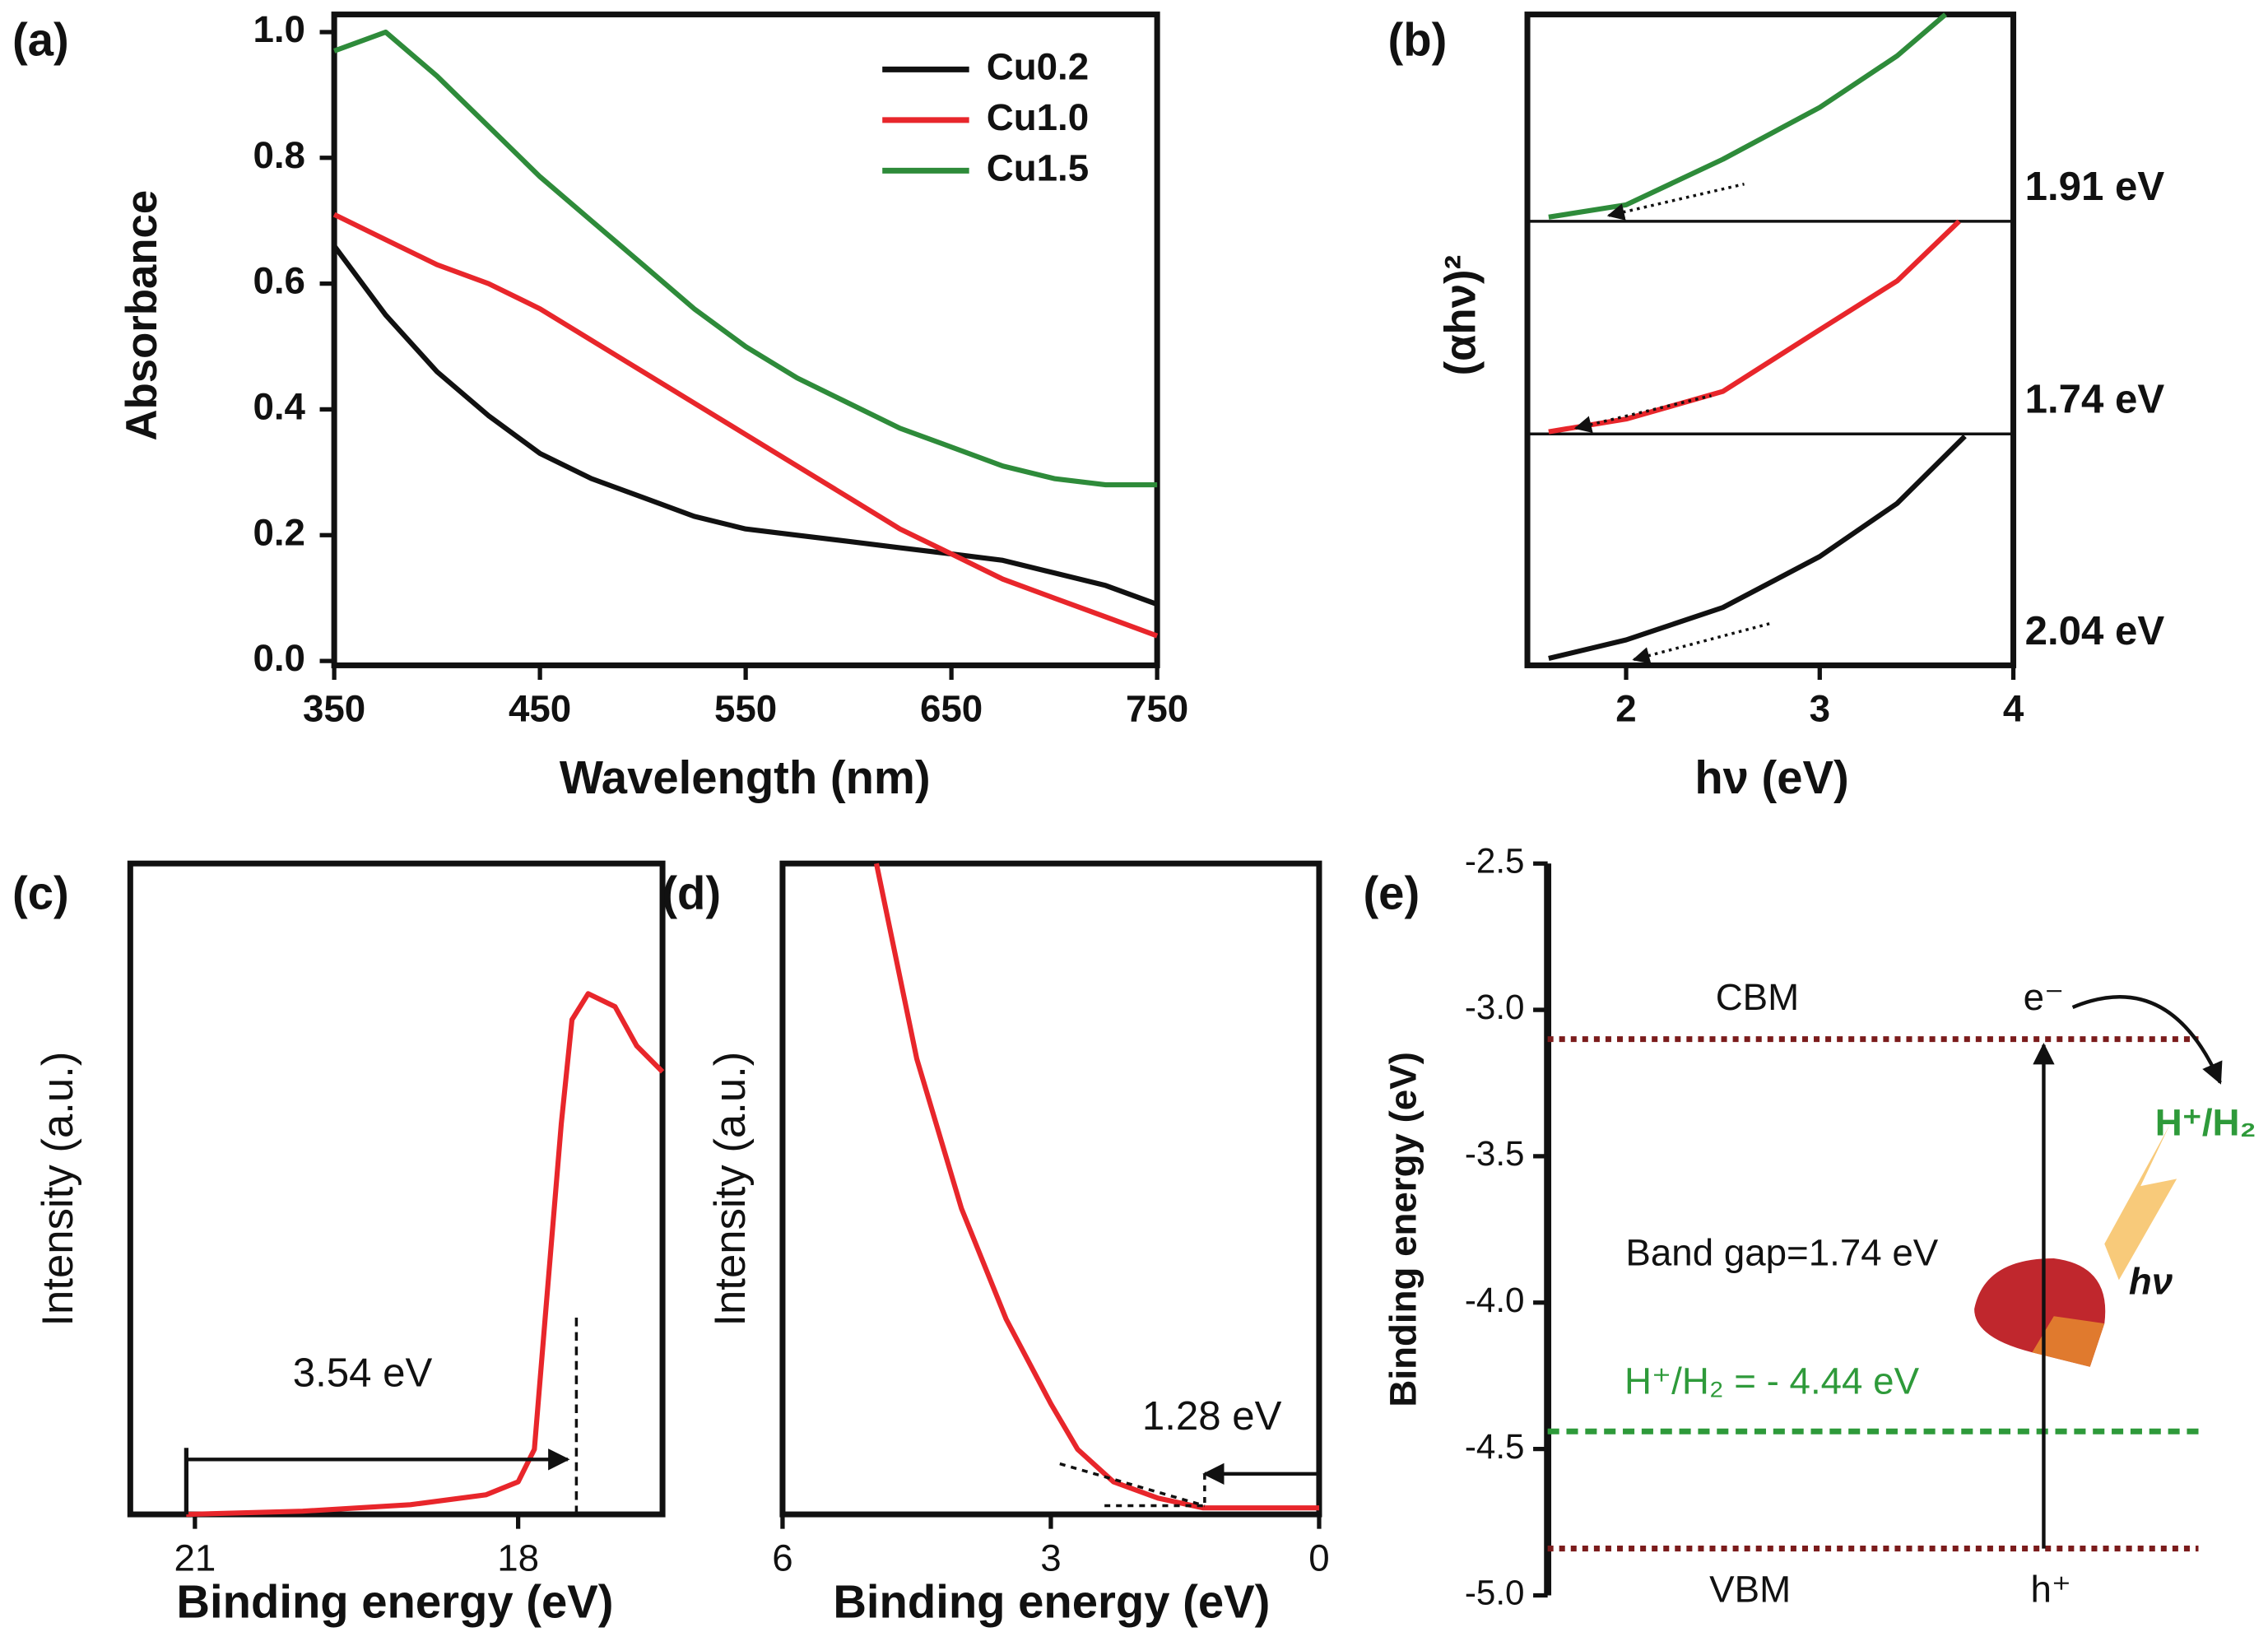 The height and width of the screenshot is (1646, 2268). Describe the element at coordinates (1495, 1593) in the screenshot. I see `y-tick-label: -5.0` at that location.